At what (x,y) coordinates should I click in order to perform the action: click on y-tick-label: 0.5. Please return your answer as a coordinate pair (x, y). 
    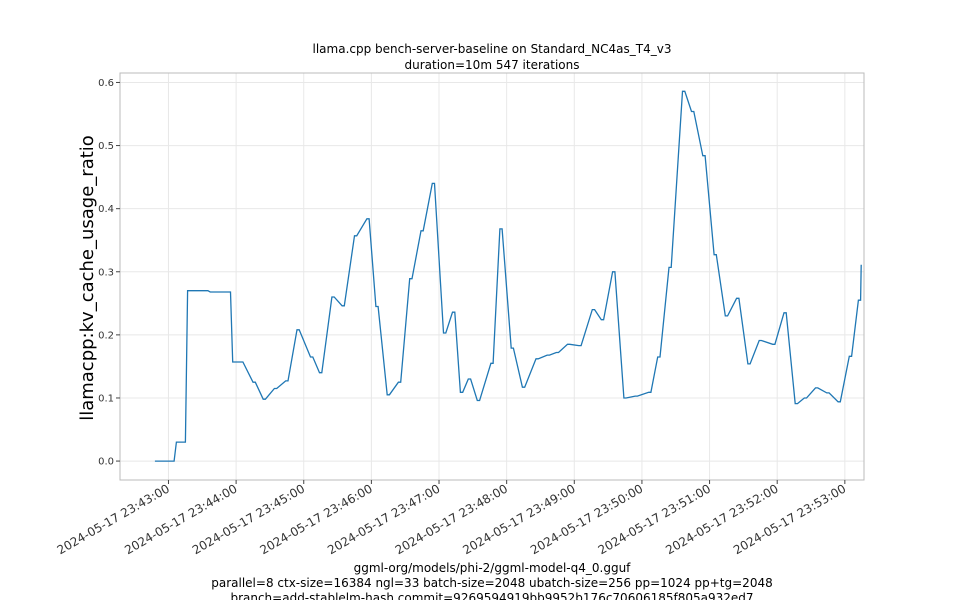
    Looking at the image, I should click on (106, 146).